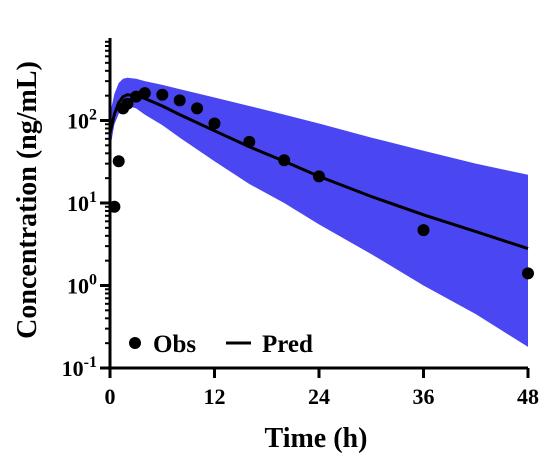 Image resolution: width=550 pixels, height=464 pixels. I want to click on y-tick-label: 10², so click(82, 120).